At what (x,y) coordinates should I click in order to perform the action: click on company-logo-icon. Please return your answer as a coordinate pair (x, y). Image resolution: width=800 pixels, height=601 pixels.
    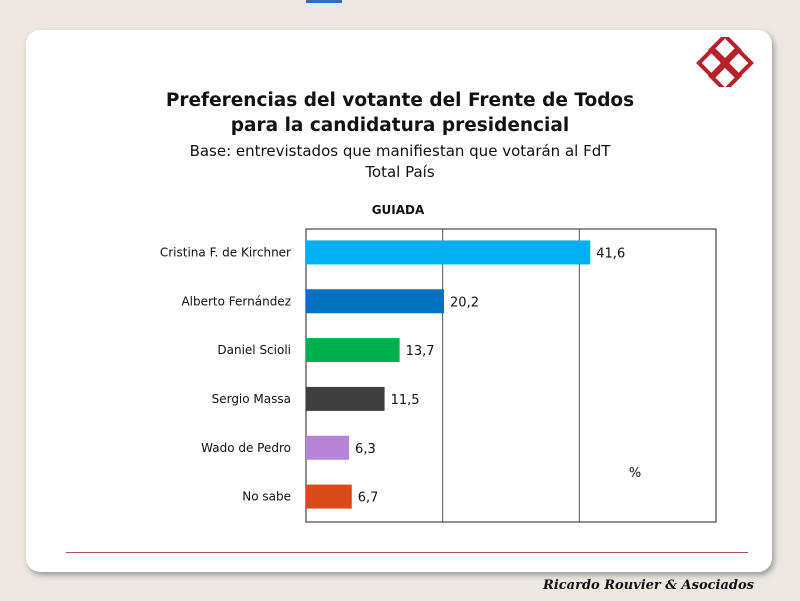
    Looking at the image, I should click on (725, 62).